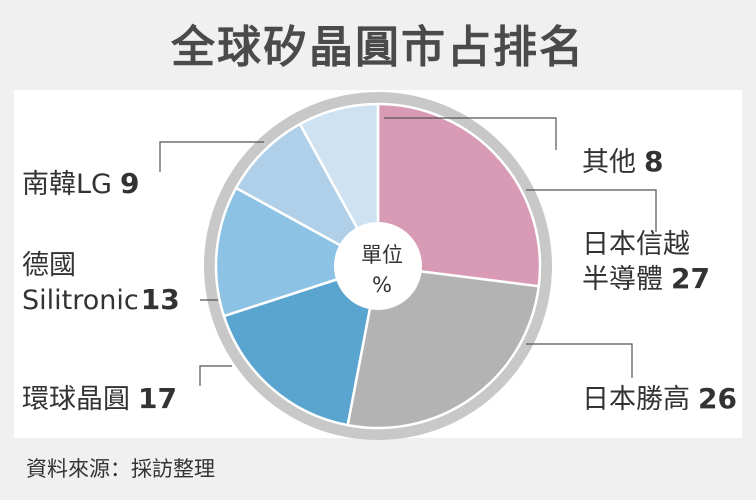  I want to click on label-siltronic-value: 13, so click(160, 299).